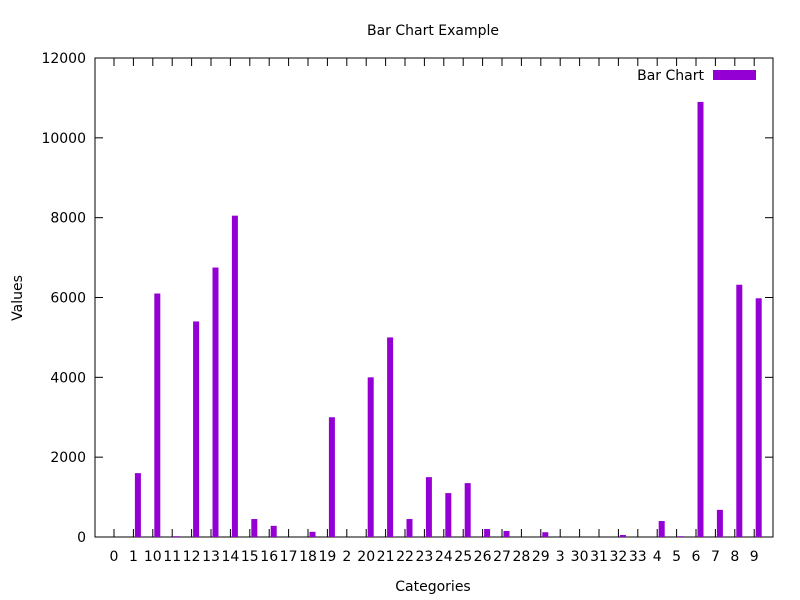 This screenshot has height=600, width=800. Describe the element at coordinates (366, 557) in the screenshot. I see `x-tick-label: 20` at that location.